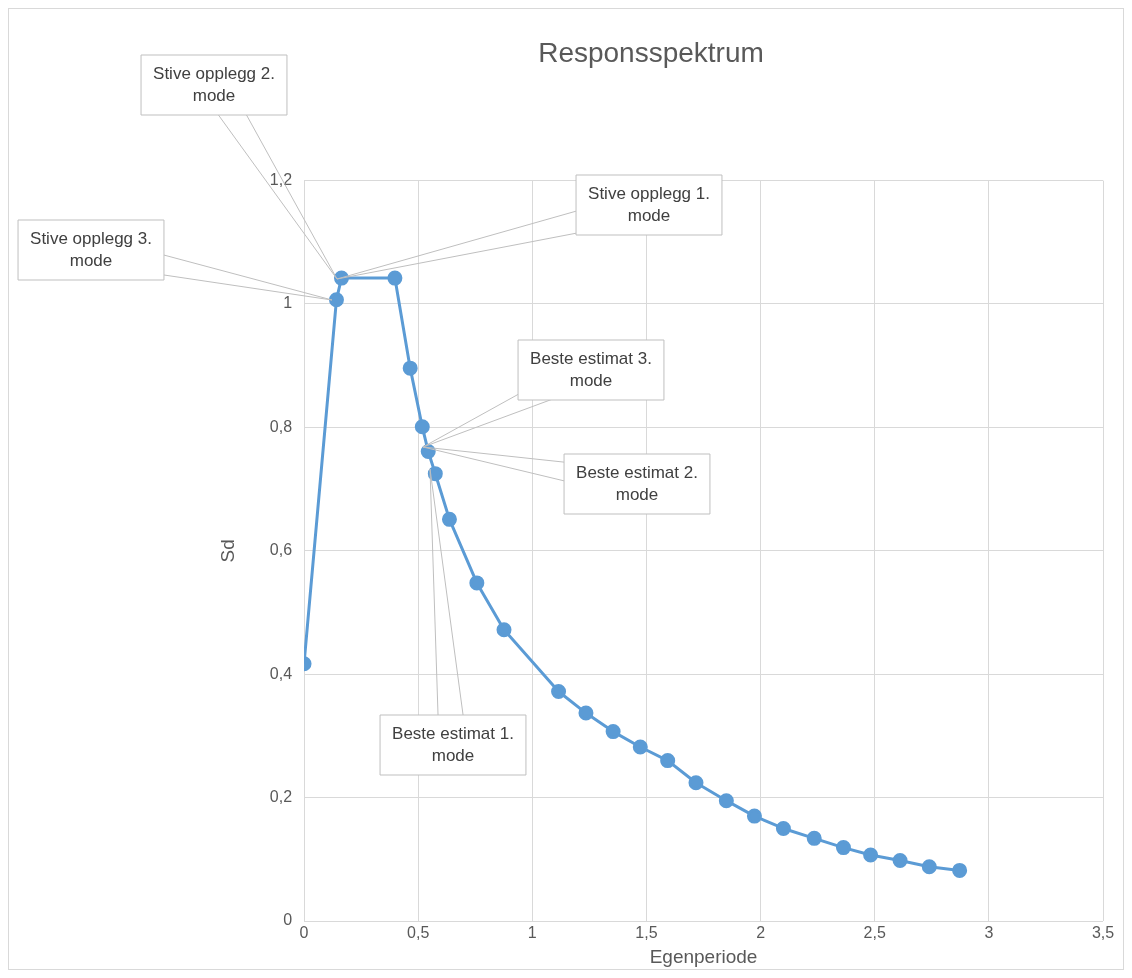 The image size is (1132, 978). What do you see at coordinates (281, 426) in the screenshot?
I see `y-tick-label: 0,8` at bounding box center [281, 426].